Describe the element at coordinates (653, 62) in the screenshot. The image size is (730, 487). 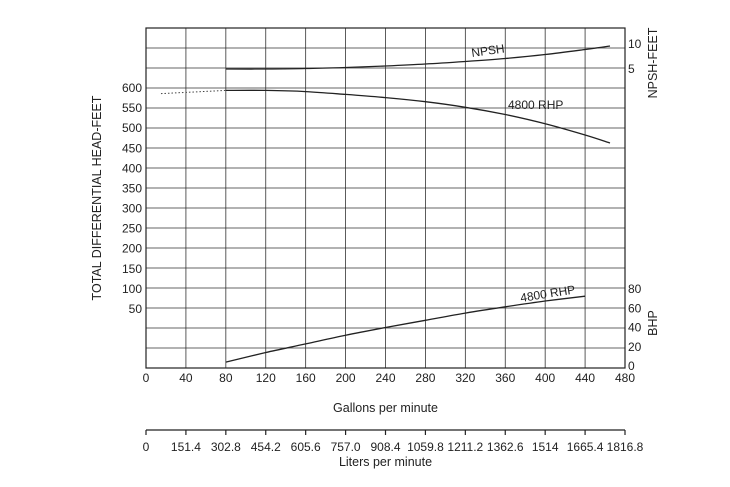
I see `npsh-axis-title: NPSH-FEET` at that location.